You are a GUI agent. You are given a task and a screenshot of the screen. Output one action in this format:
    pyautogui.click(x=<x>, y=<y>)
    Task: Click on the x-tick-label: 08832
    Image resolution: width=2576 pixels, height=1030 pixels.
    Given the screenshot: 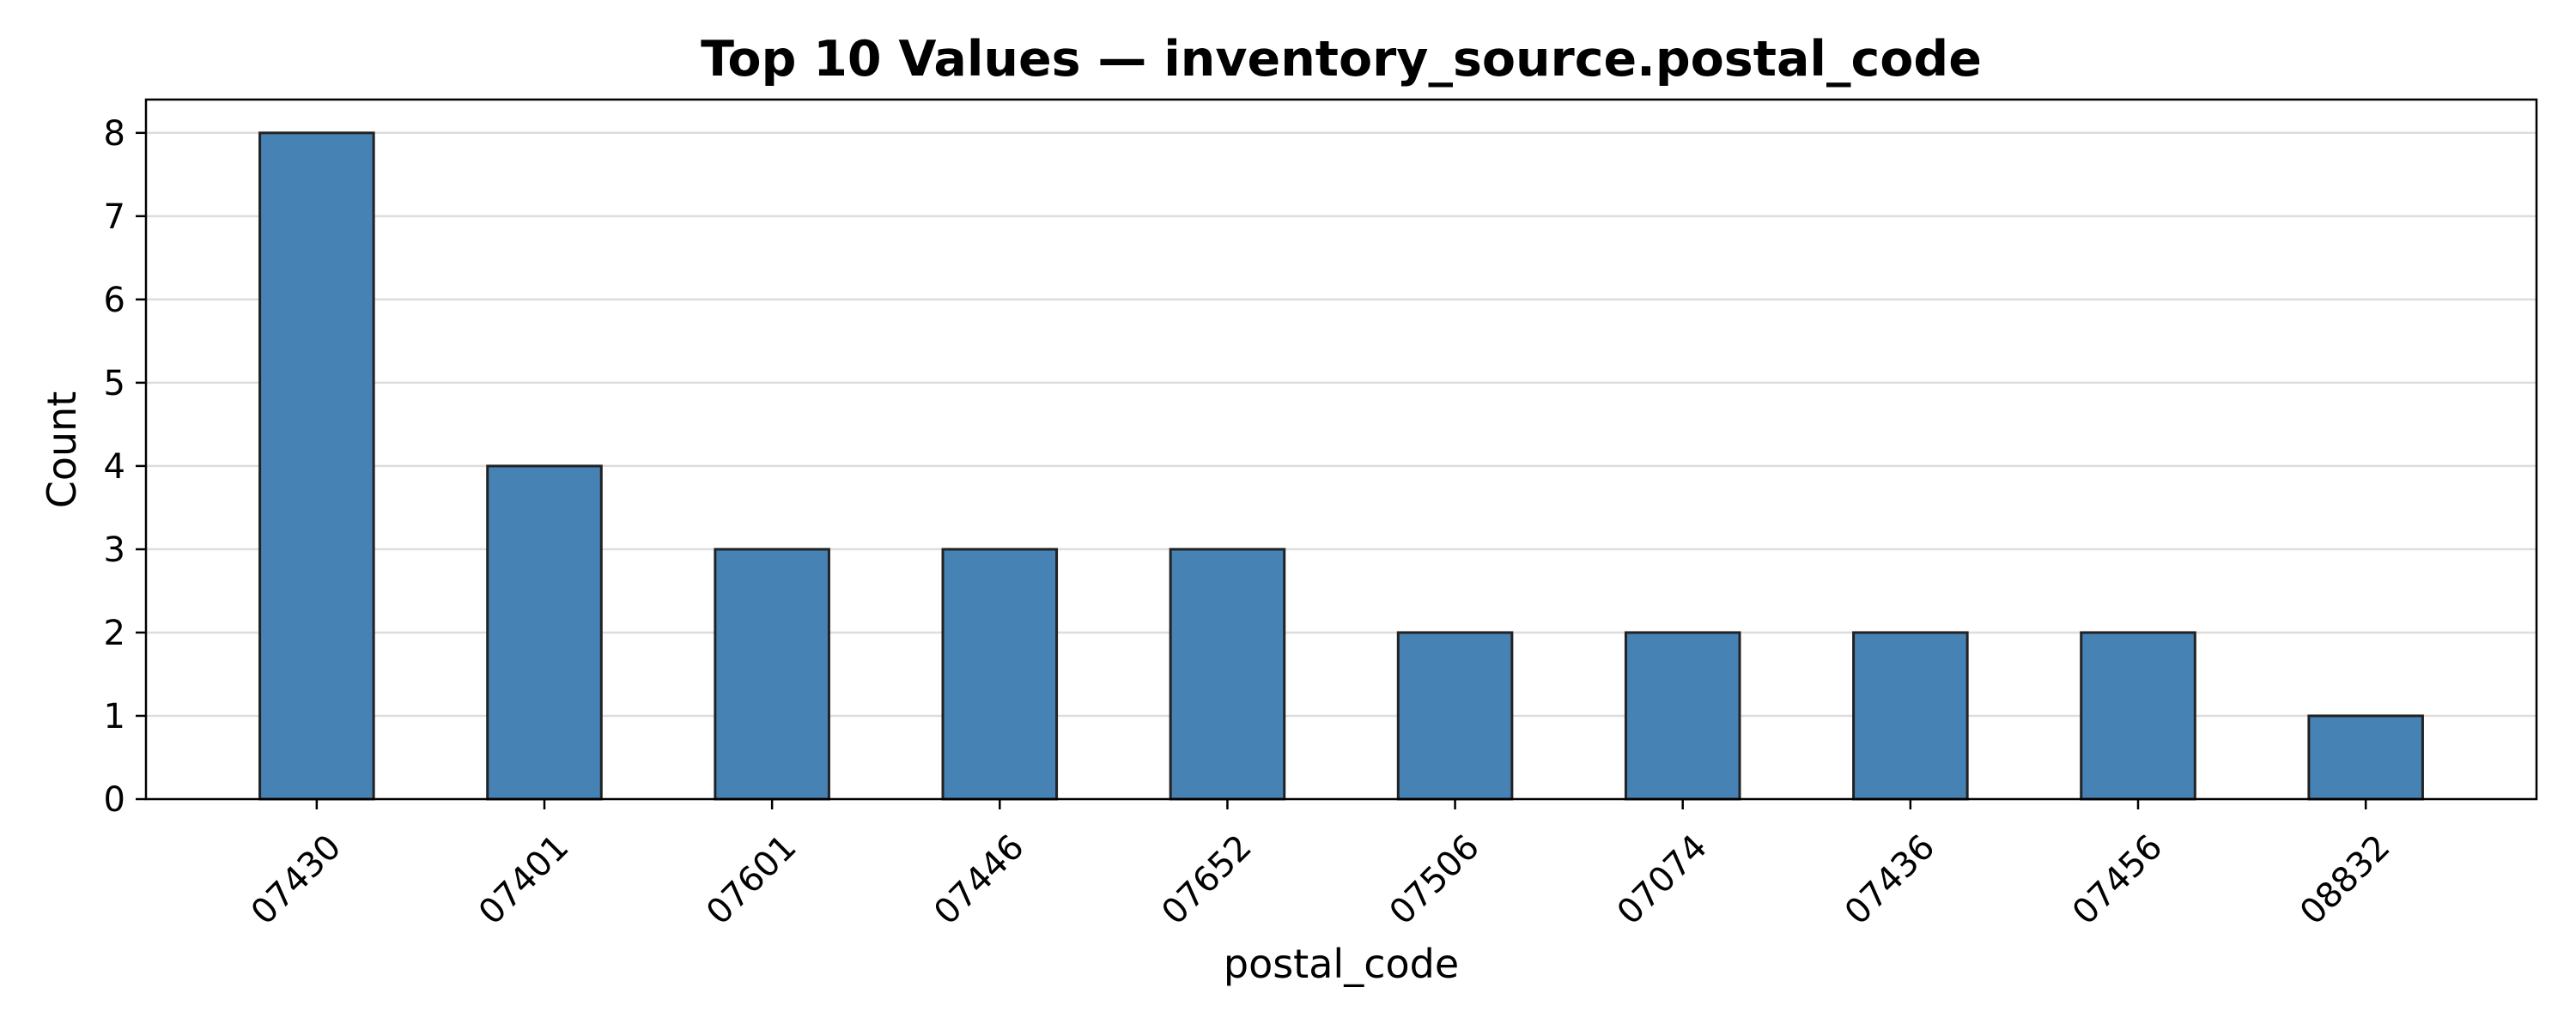 What is the action you would take?
    pyautogui.click(x=2346, y=880)
    